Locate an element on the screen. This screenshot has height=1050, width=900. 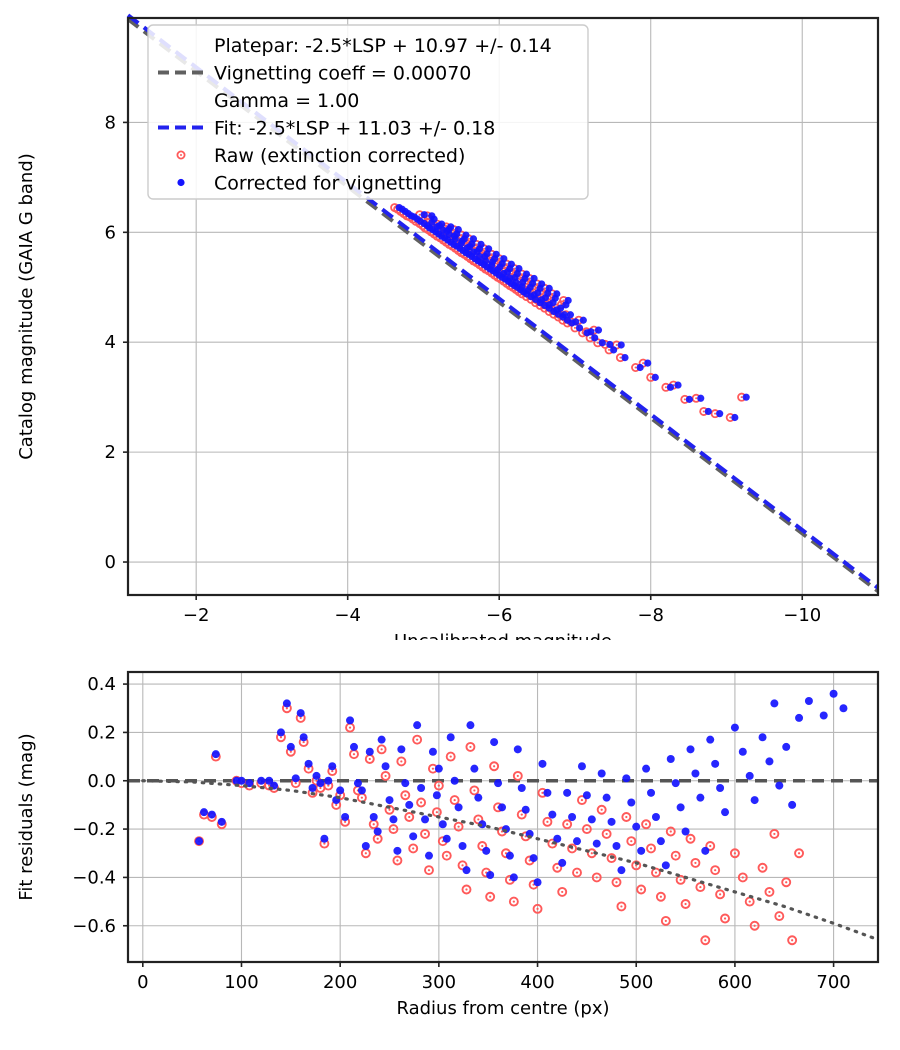
legend-label: Platepar: -2.5*LSP + 10.97 +/- 0.14 is located at coordinates (383, 46).